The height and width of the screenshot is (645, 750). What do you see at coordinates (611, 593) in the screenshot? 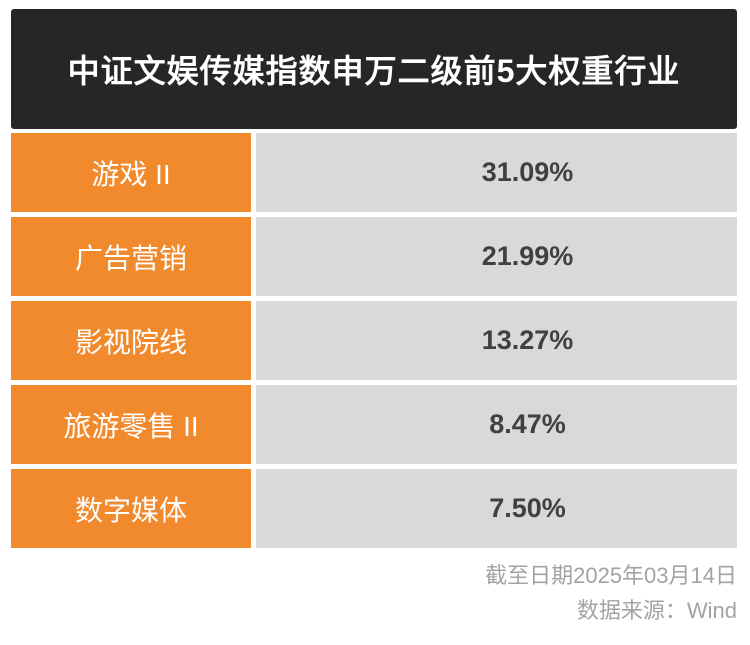
I see `footer-notes: 截至日期2025年03月14日 数据来源：Wind` at bounding box center [611, 593].